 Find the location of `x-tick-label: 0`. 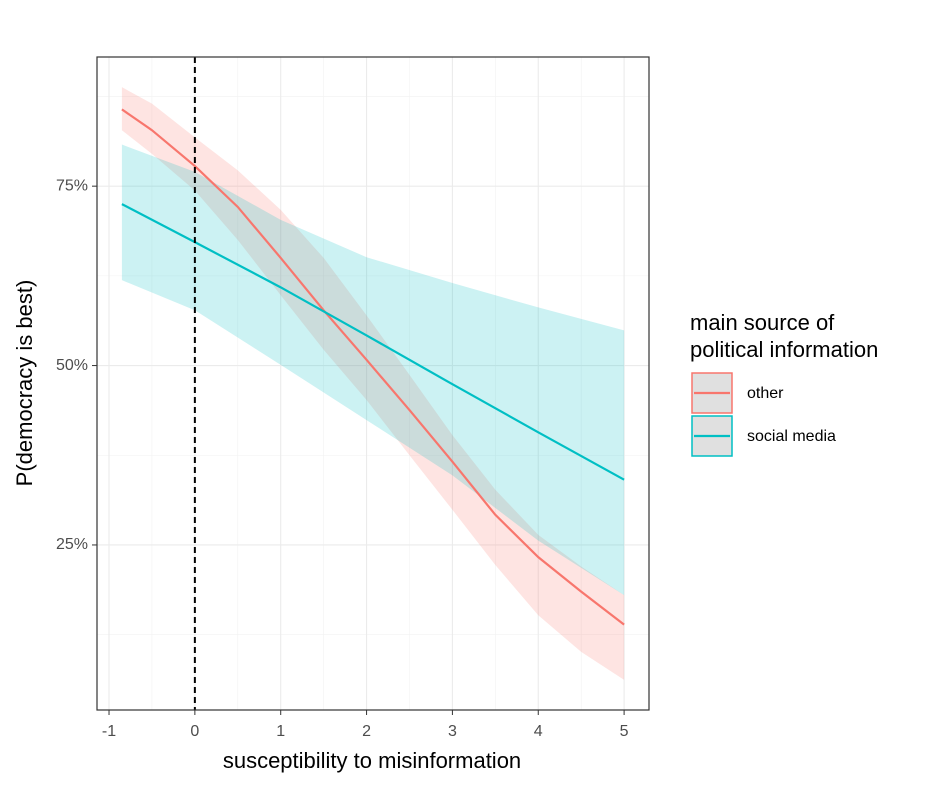

x-tick-label: 0 is located at coordinates (194, 731).